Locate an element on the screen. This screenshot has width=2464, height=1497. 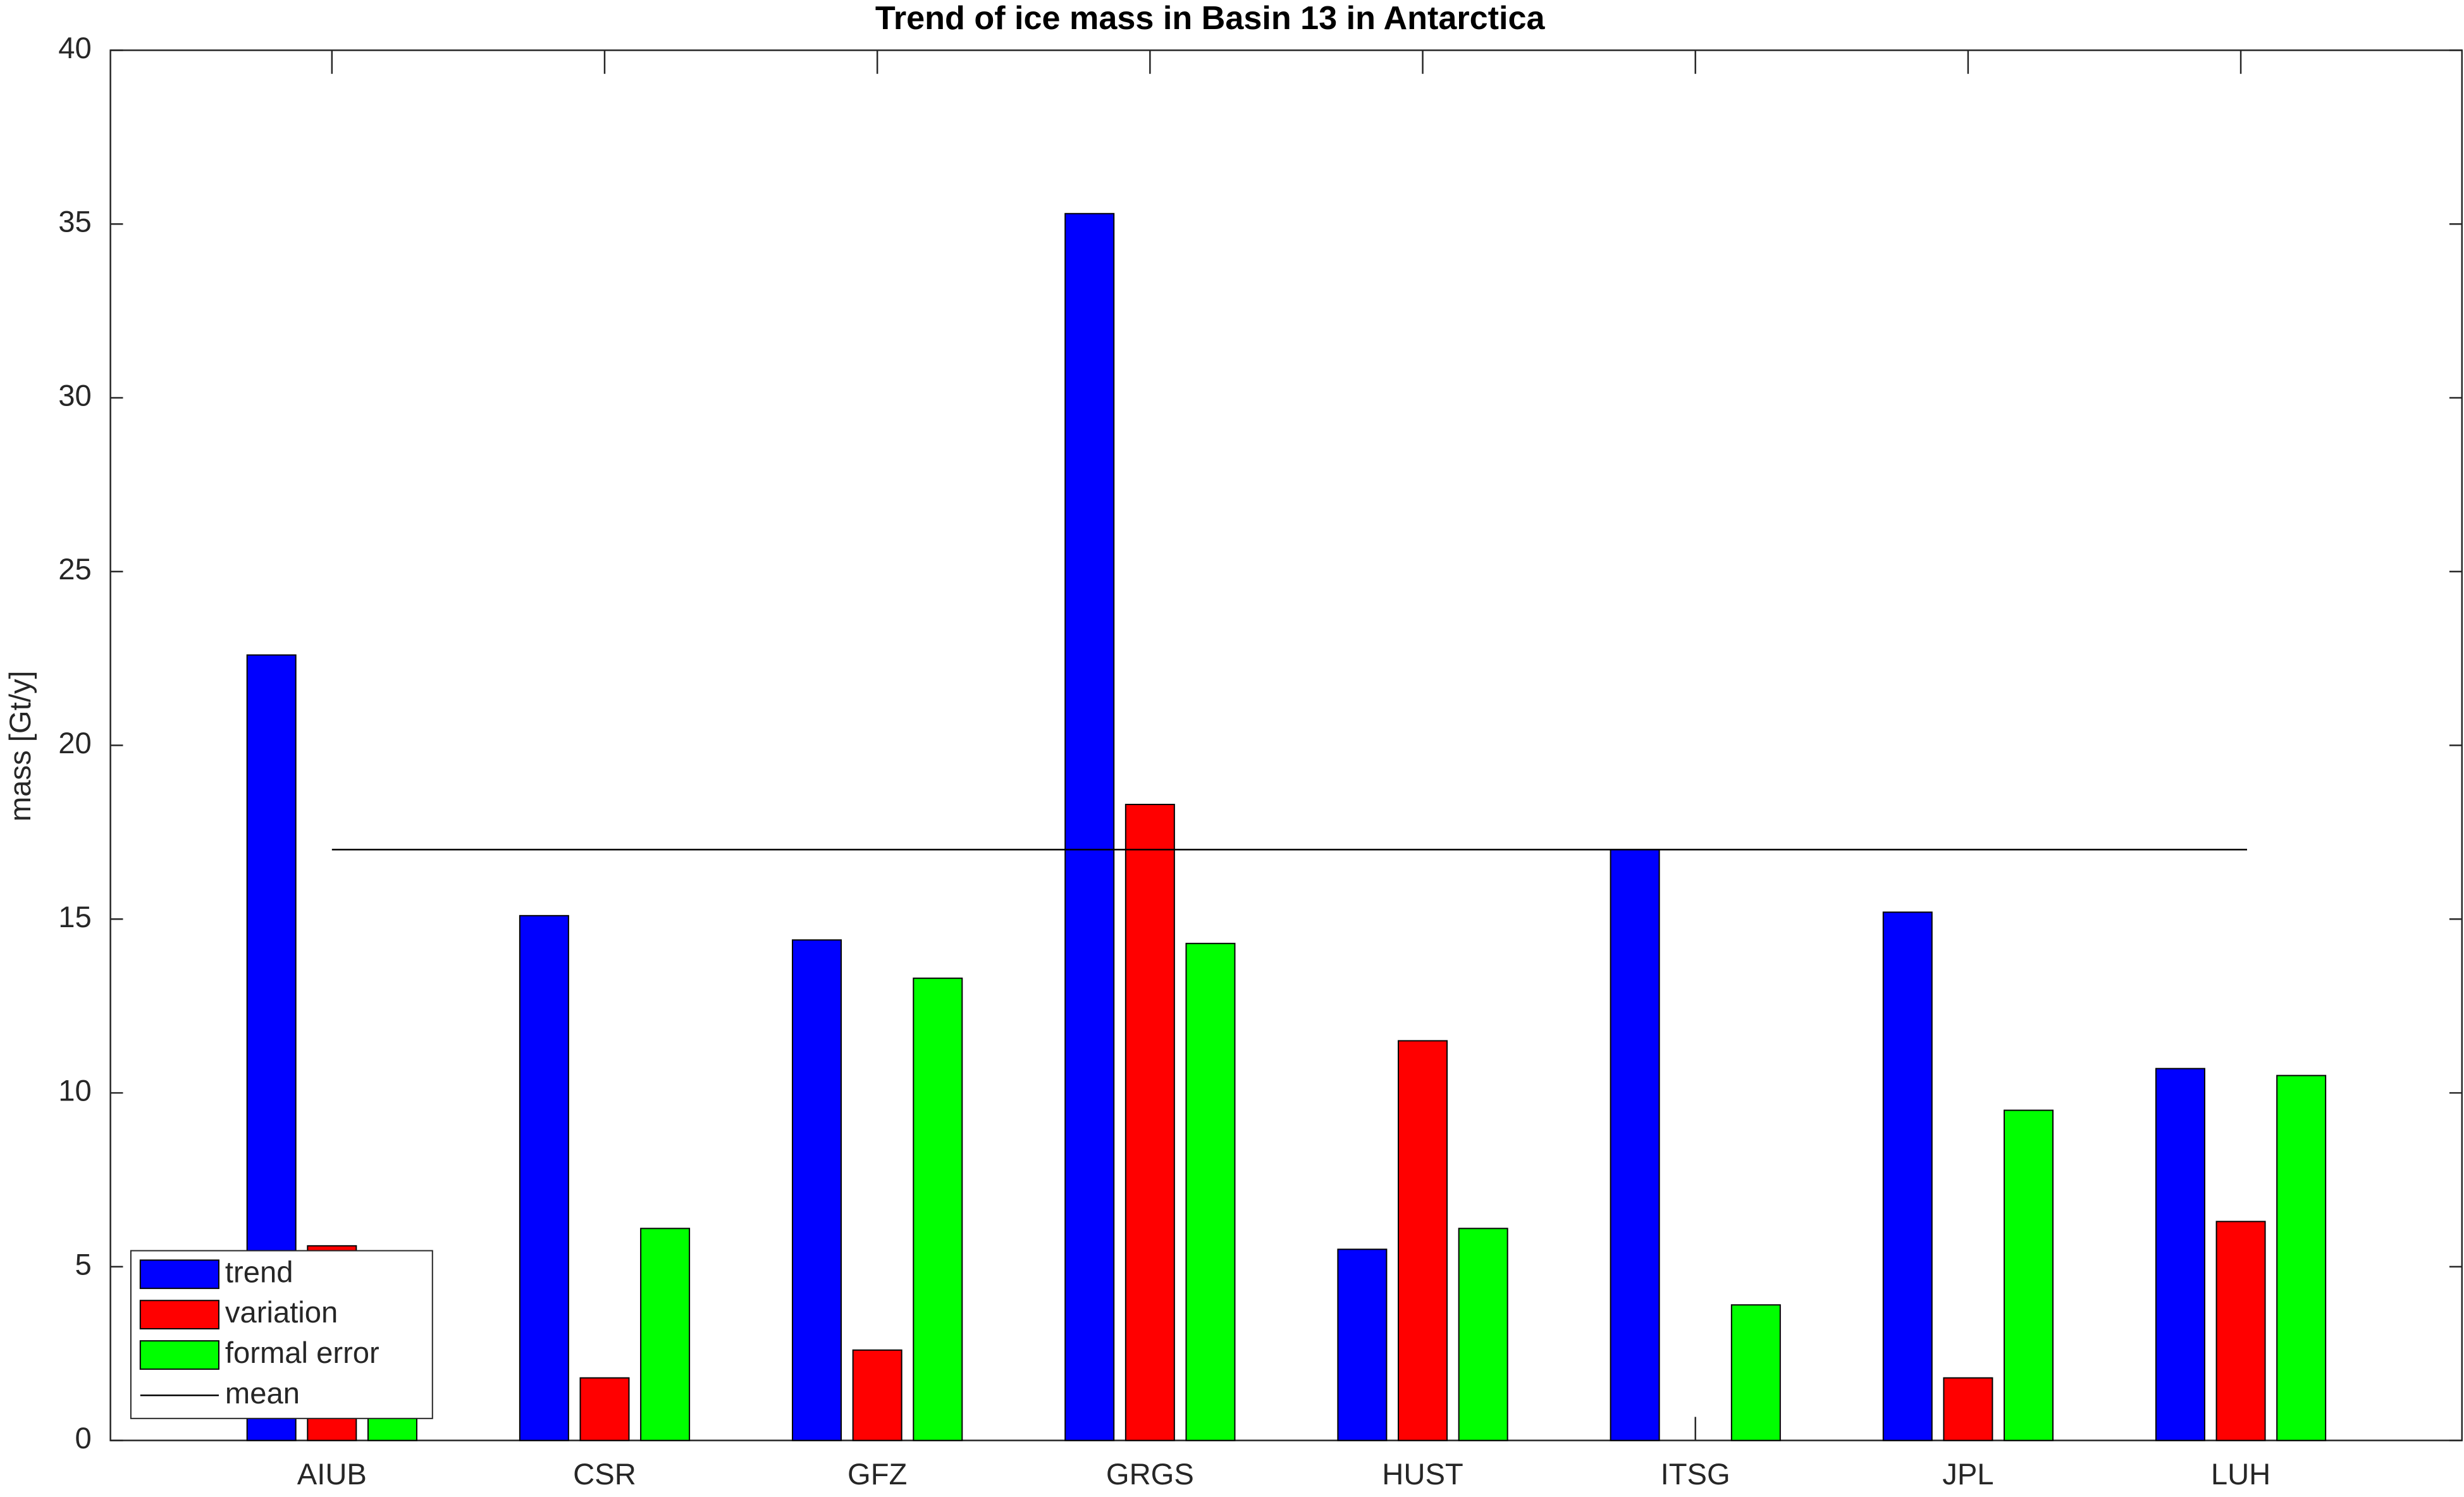
legend-label: trend is located at coordinates (259, 1272).